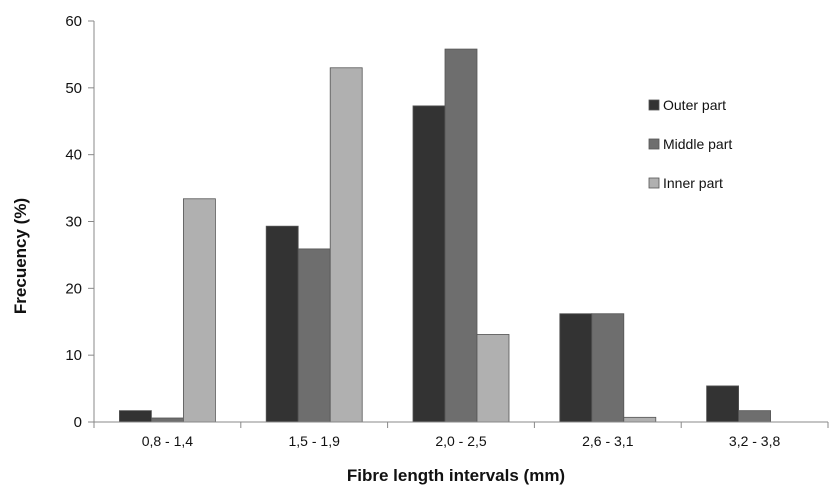 Image resolution: width=829 pixels, height=493 pixels. Describe the element at coordinates (697, 144) in the screenshot. I see `legend-label: Middle part` at that location.